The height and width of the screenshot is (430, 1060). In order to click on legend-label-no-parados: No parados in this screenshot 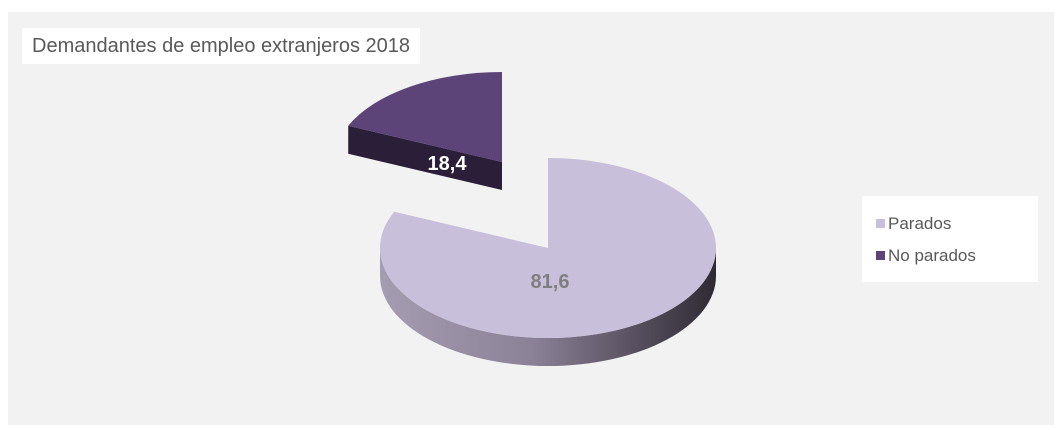, I will do `click(932, 255)`.